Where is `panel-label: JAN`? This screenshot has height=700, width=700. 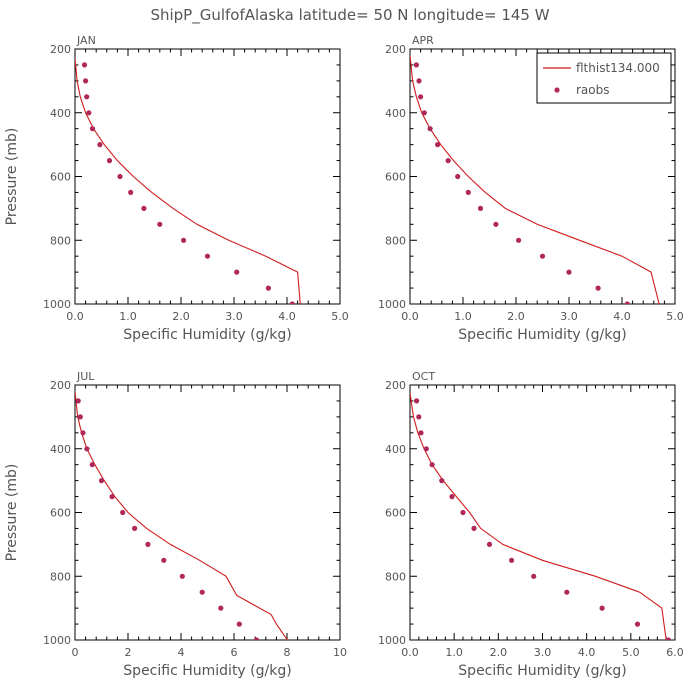
panel-label: JAN is located at coordinates (86, 40).